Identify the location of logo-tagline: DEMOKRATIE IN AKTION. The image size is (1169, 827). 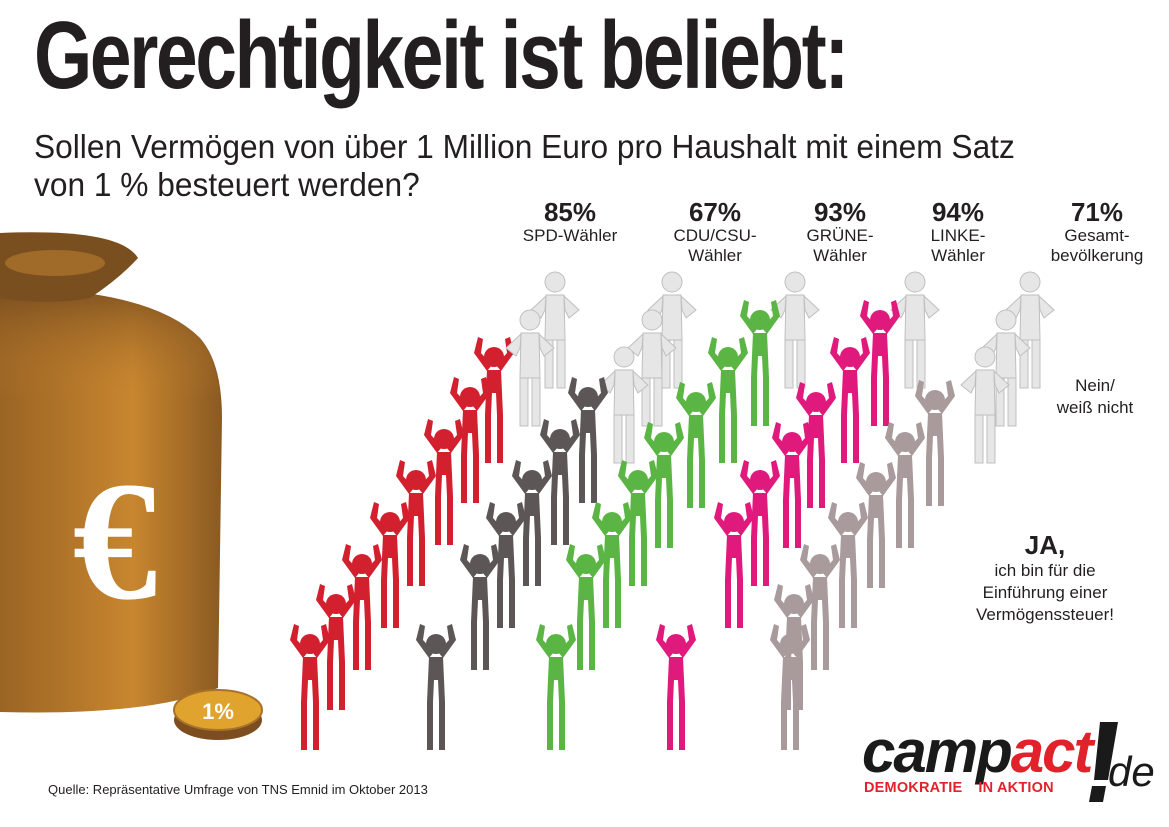
(959, 788).